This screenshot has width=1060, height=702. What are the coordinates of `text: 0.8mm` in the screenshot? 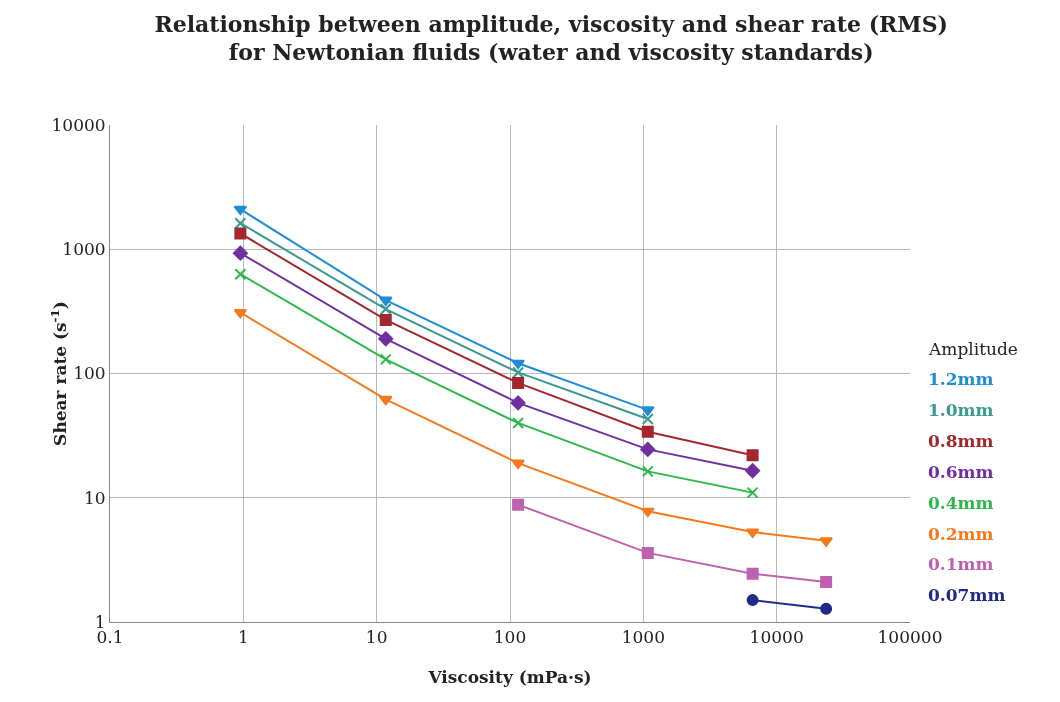 It's located at (961, 441).